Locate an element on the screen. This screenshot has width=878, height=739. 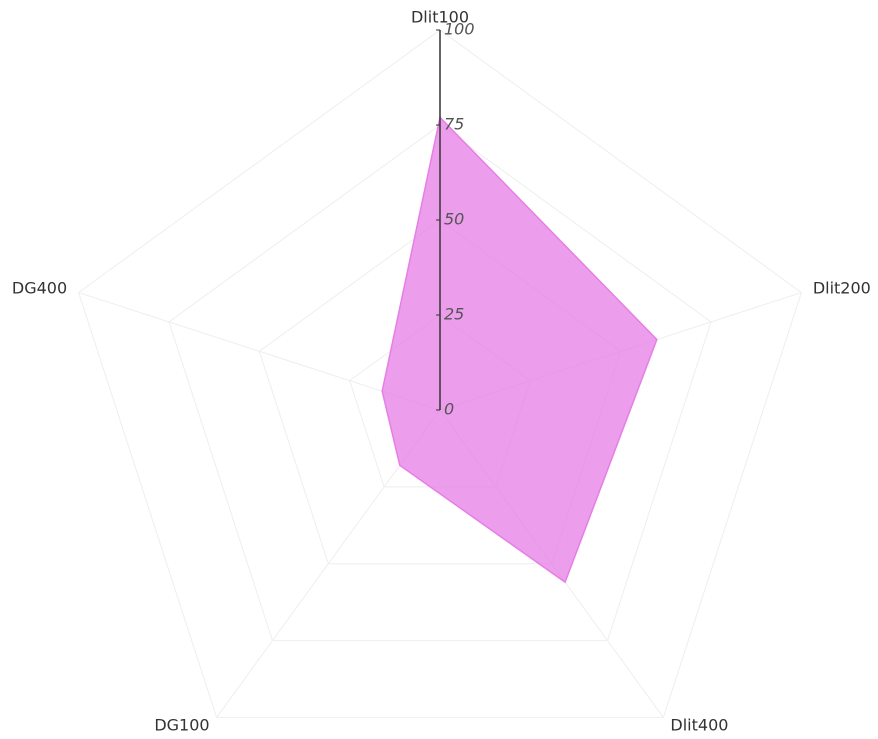
axis-label: Dlit100 is located at coordinates (440, 17).